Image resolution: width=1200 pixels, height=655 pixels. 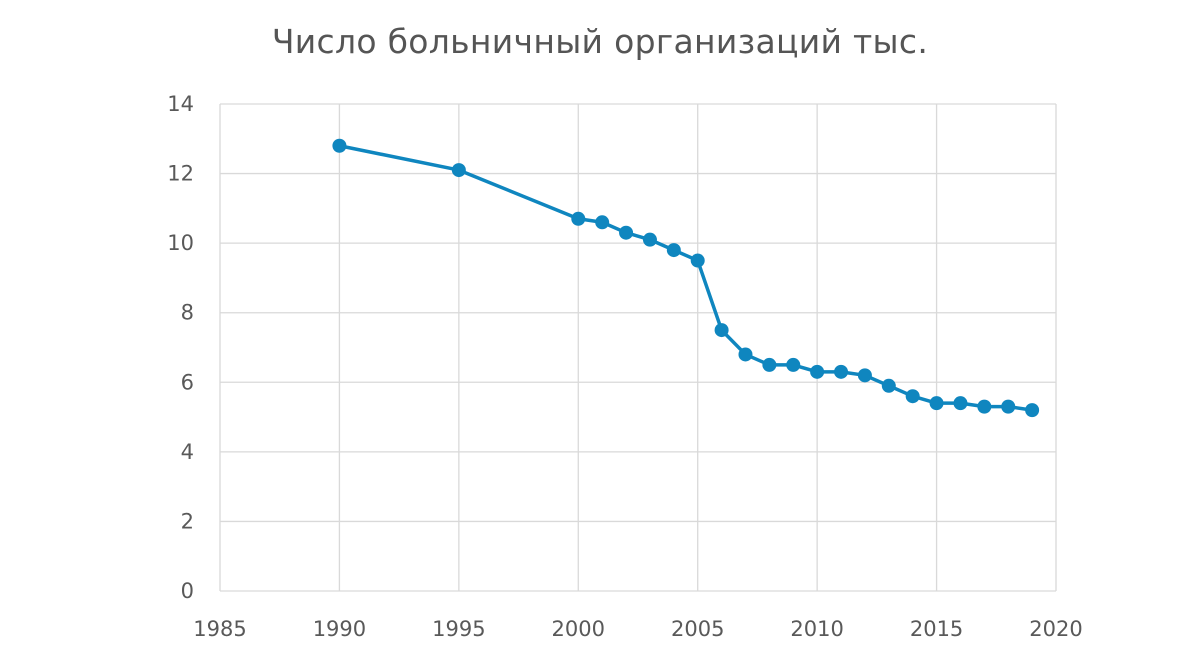 I want to click on y-tick-label: 8, so click(x=187, y=313).